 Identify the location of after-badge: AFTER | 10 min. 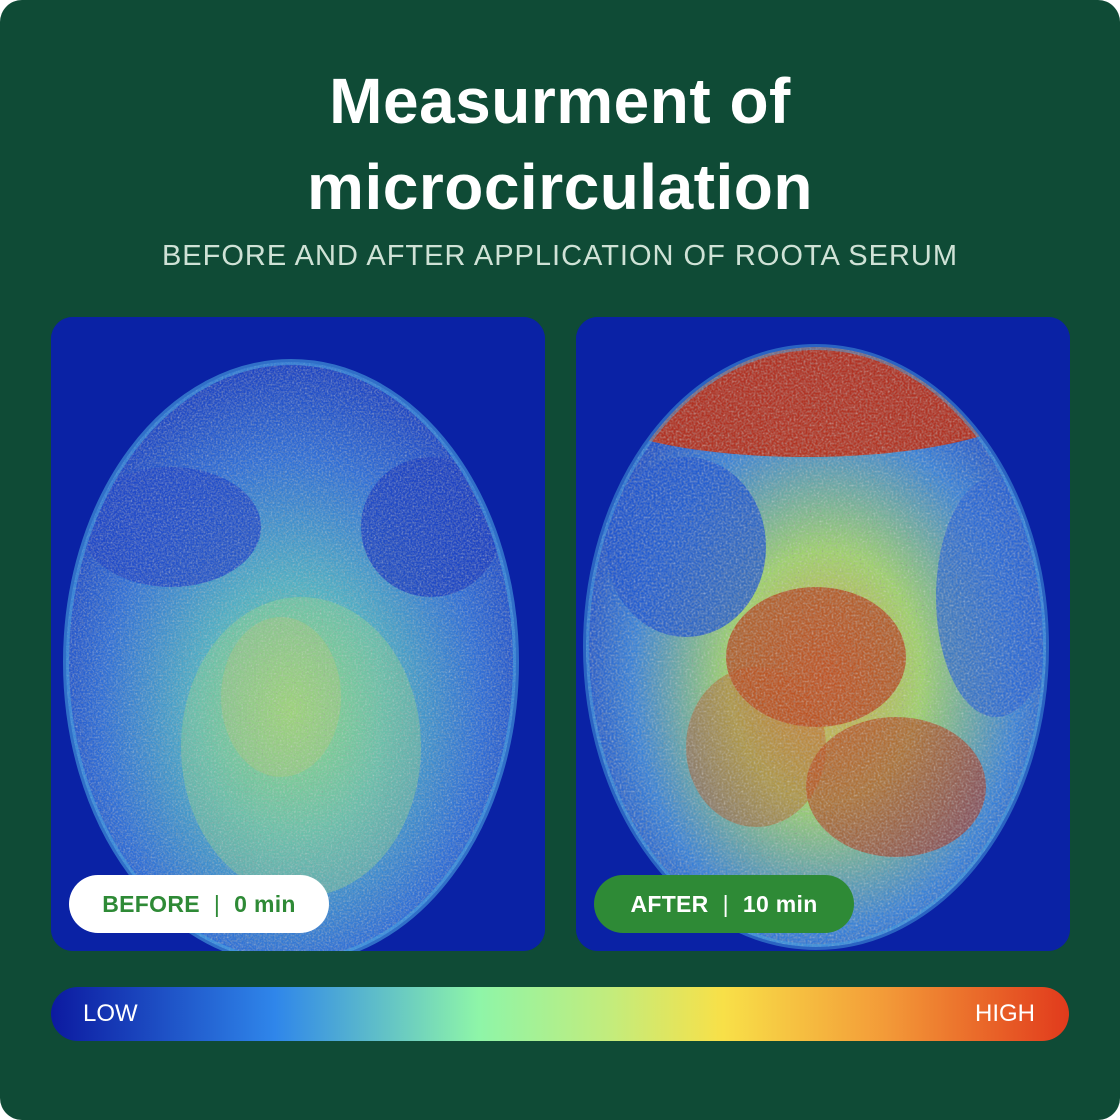
(724, 904).